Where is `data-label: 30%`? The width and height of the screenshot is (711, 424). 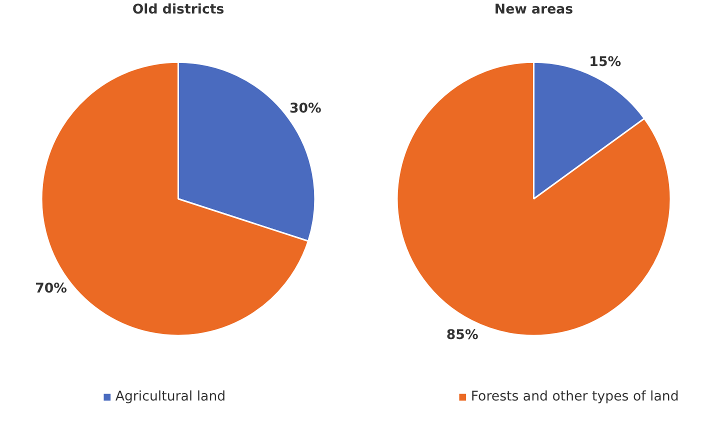
data-label: 30% is located at coordinates (306, 108).